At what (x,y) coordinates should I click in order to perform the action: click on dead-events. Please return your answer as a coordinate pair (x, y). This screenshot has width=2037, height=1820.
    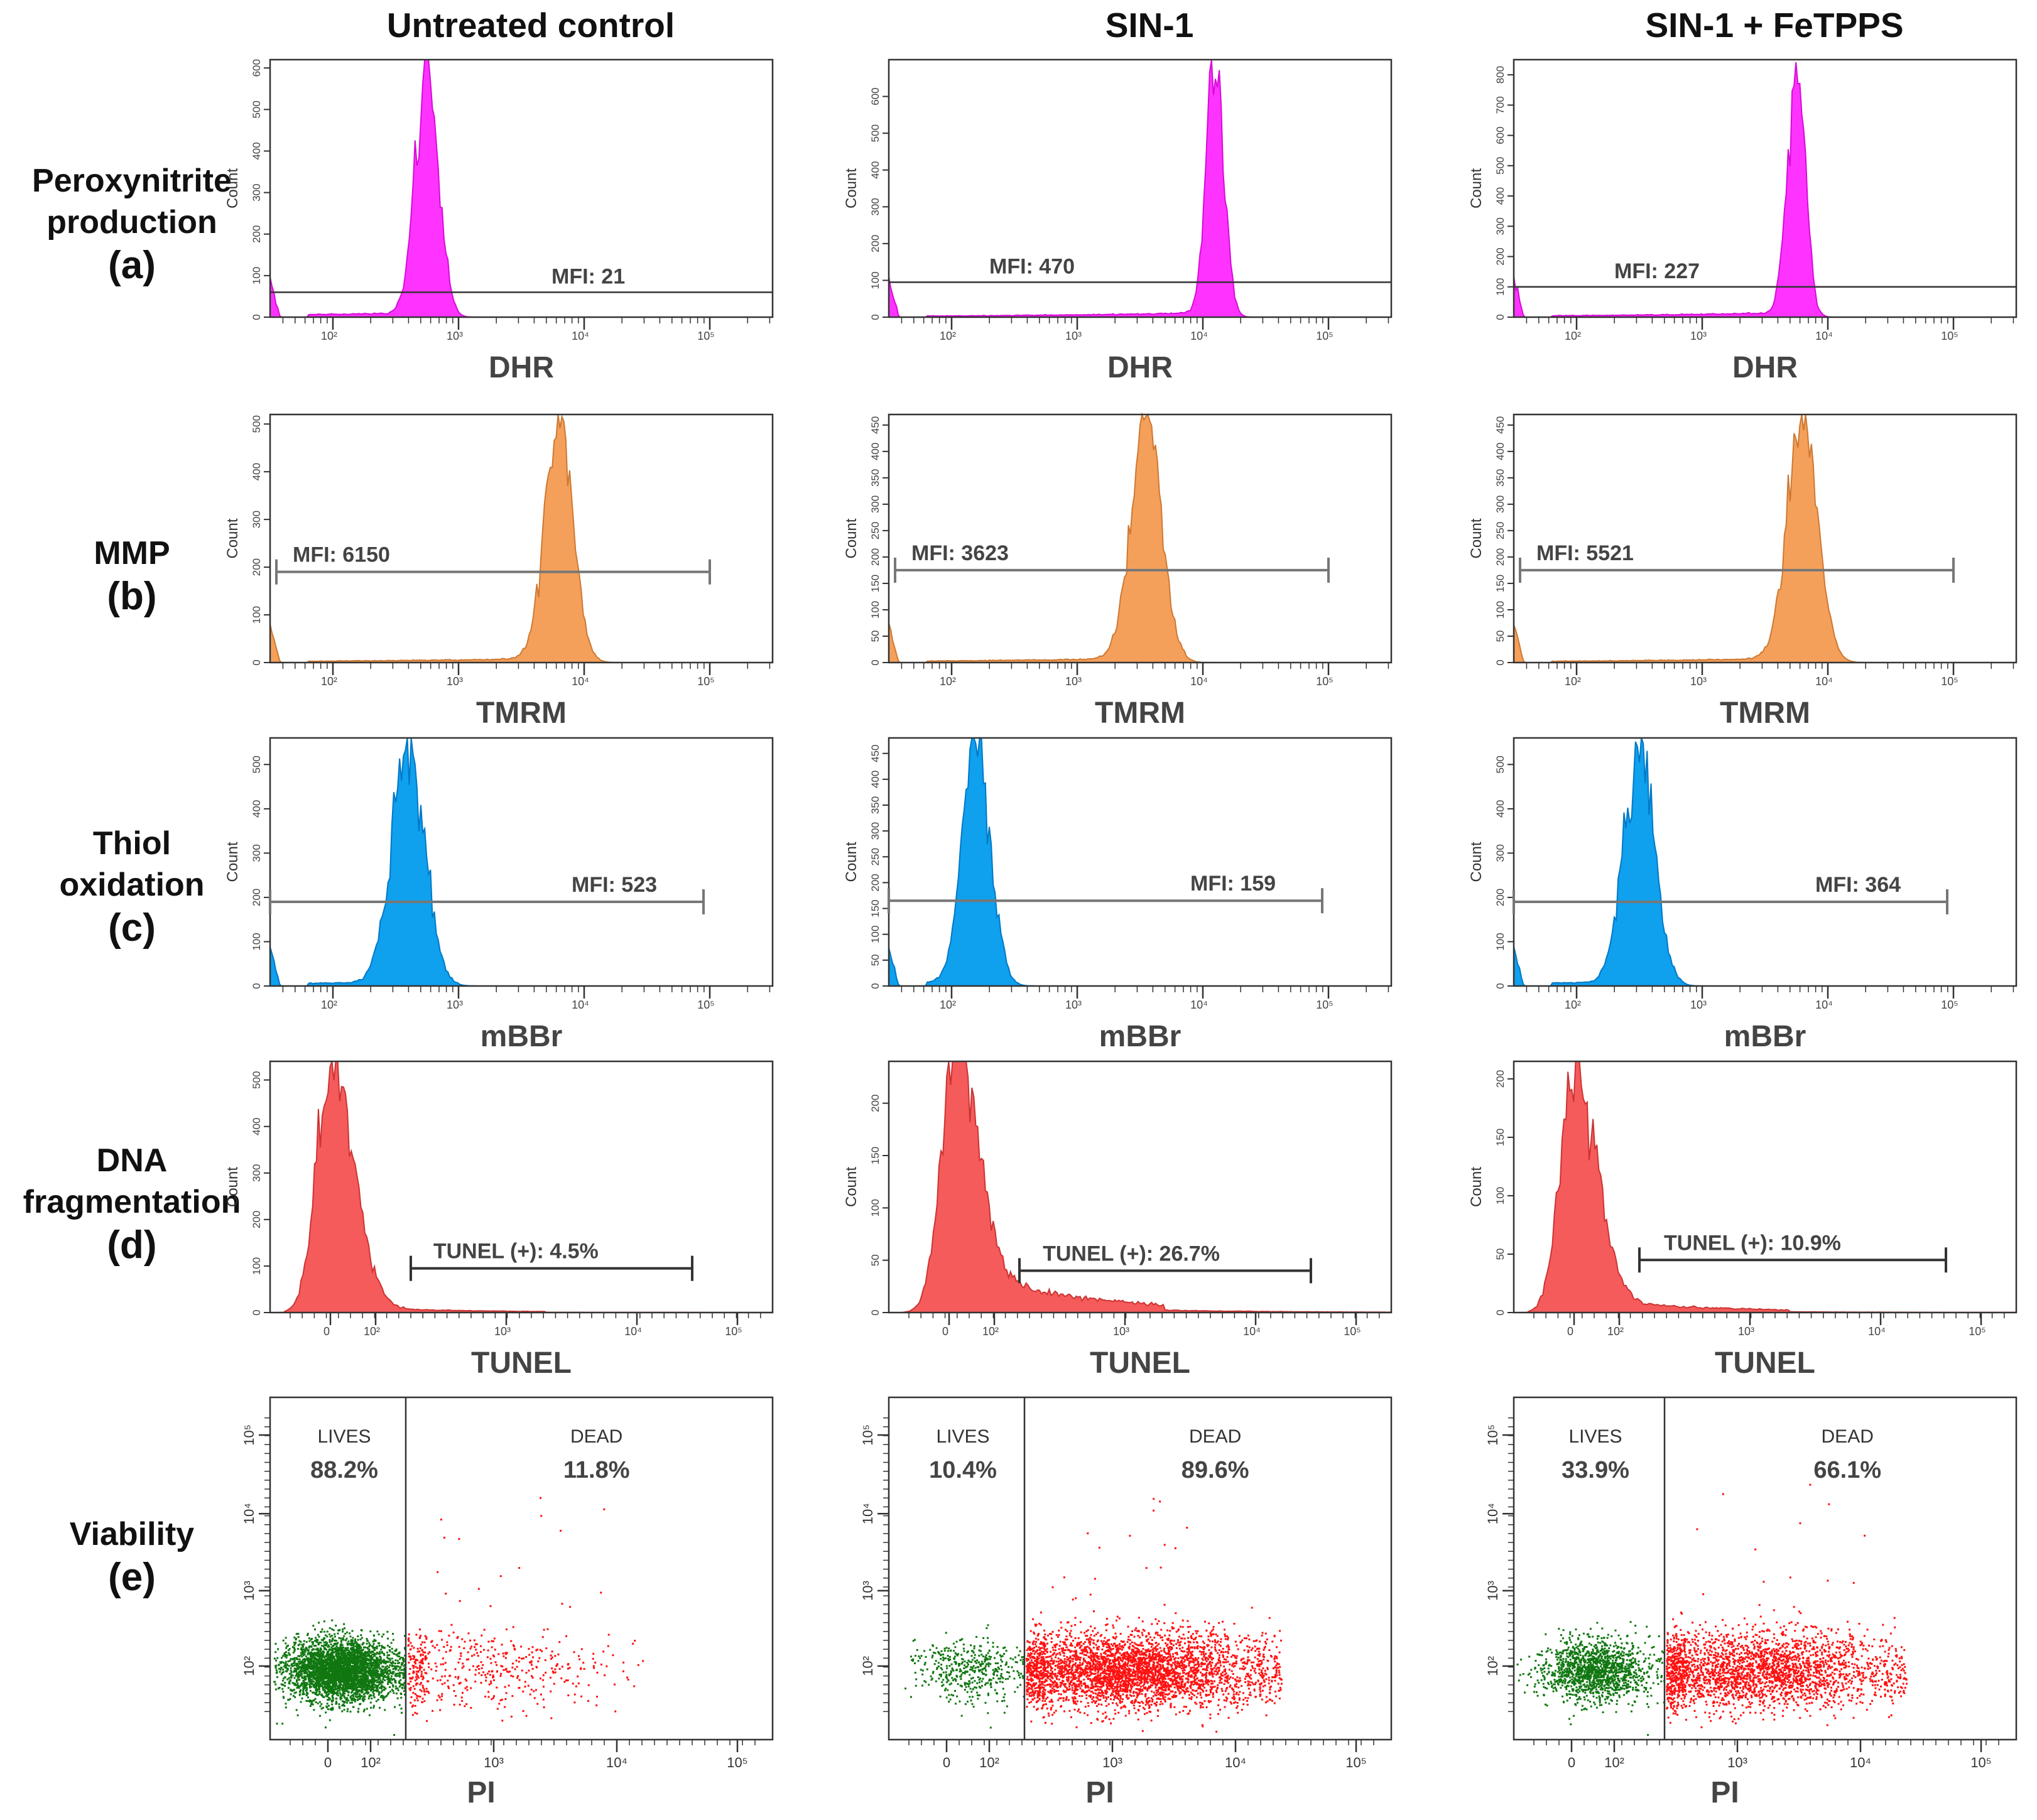
    Looking at the image, I should click on (525, 1672).